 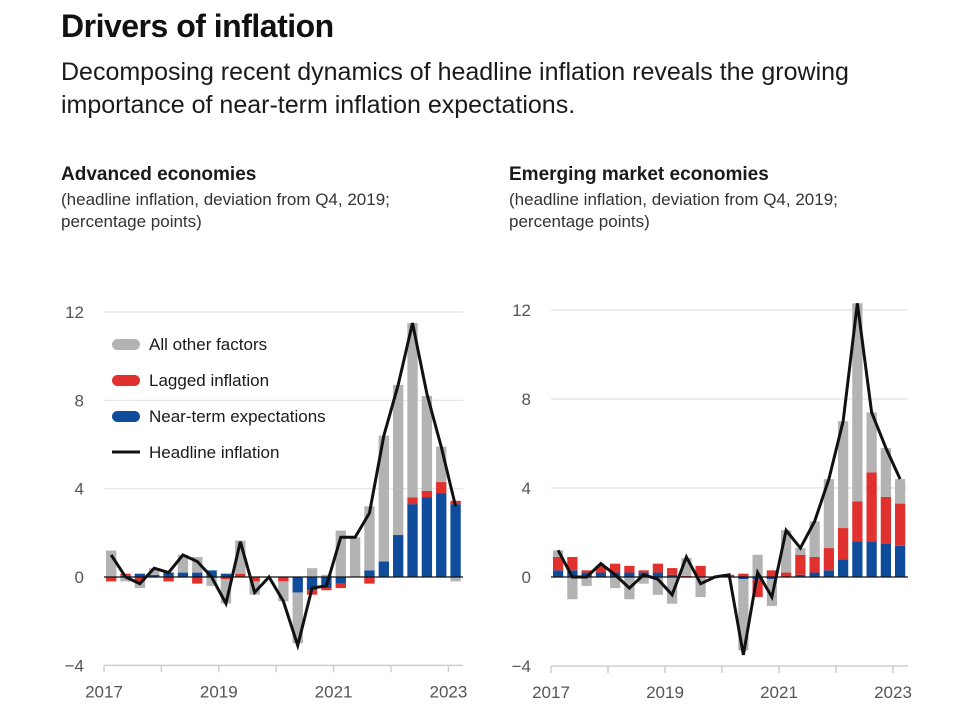 I want to click on legend-item-lagged-inflation: Lagged inflation, so click(x=190, y=380).